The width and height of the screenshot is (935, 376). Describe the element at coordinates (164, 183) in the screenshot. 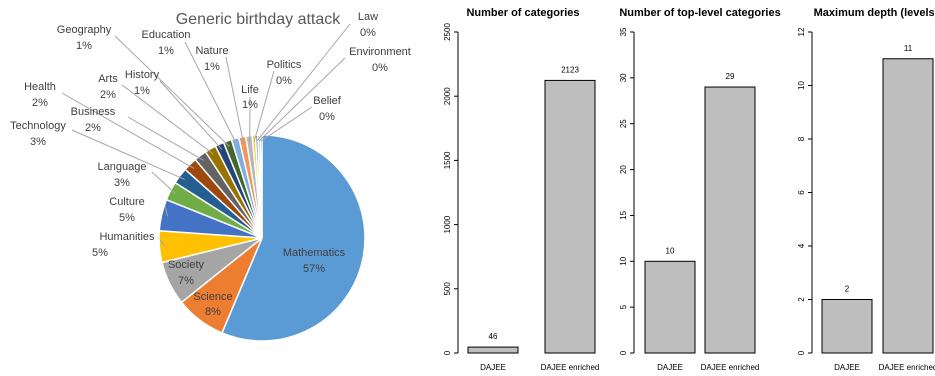

I see `leader-line-language` at that location.